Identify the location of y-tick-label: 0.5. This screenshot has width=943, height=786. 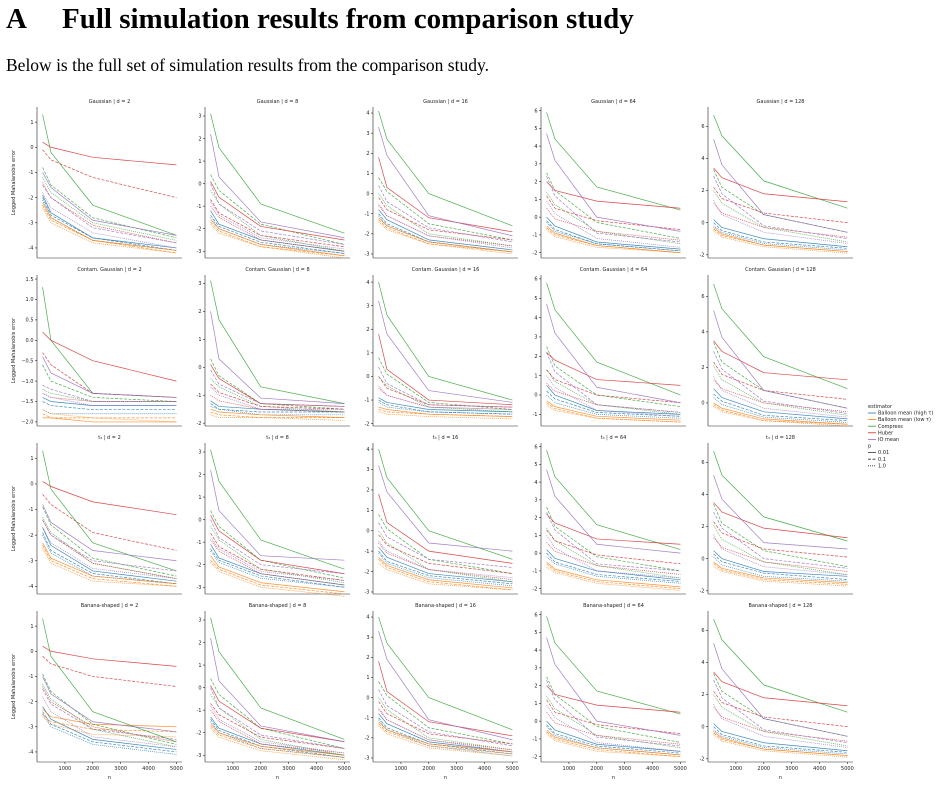
(30, 321).